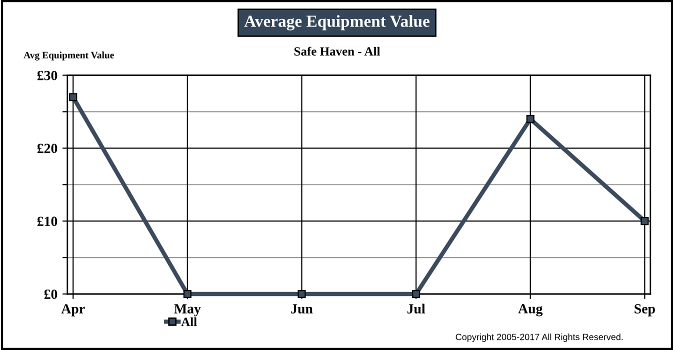 This screenshot has width=674, height=350. What do you see at coordinates (539, 338) in the screenshot?
I see `text: Copyright 2005-2017 All Rights Reserved.` at bounding box center [539, 338].